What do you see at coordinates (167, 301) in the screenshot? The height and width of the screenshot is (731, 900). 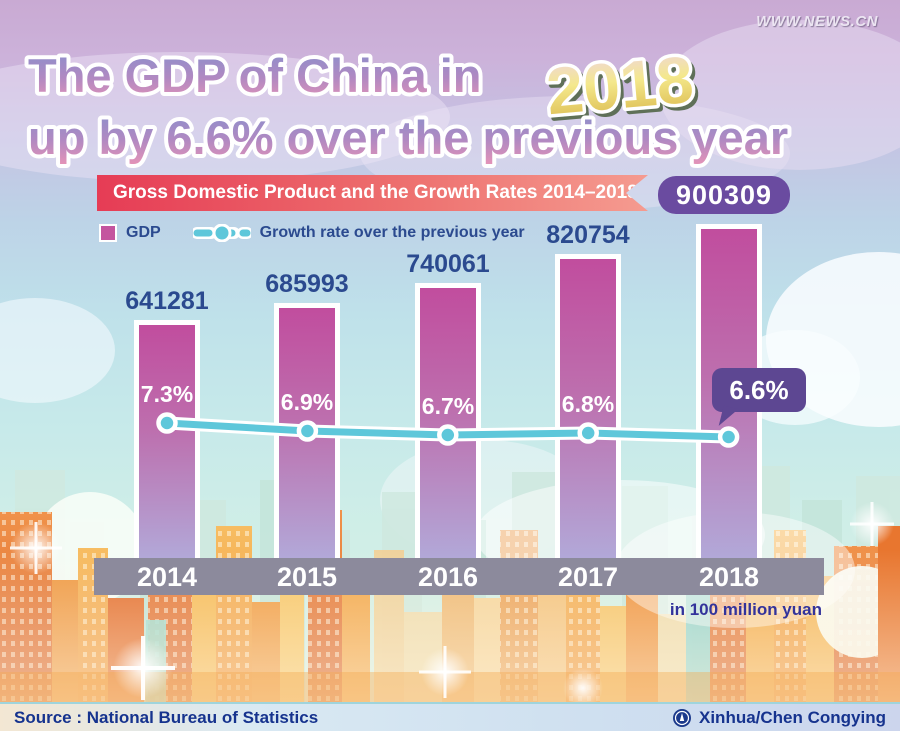 I see `bar-value-label: 641281` at bounding box center [167, 301].